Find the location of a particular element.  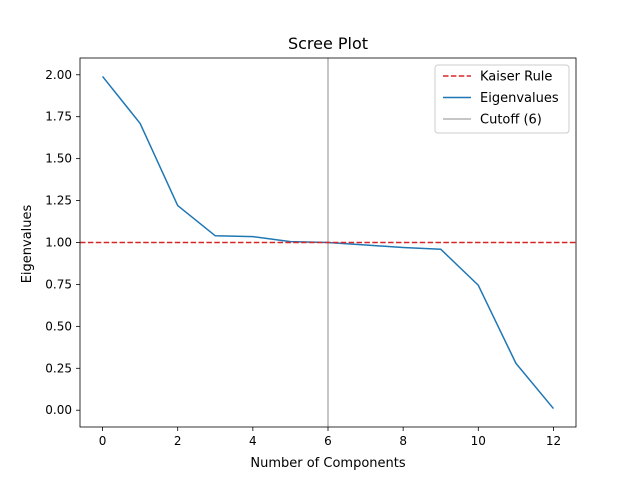

legend-box is located at coordinates (502, 99).